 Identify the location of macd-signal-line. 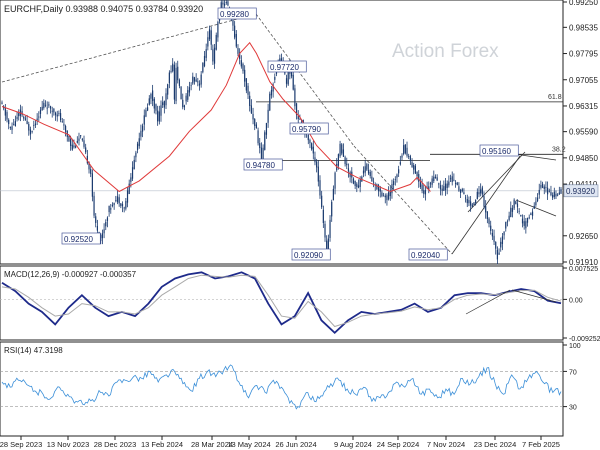
(281, 301).